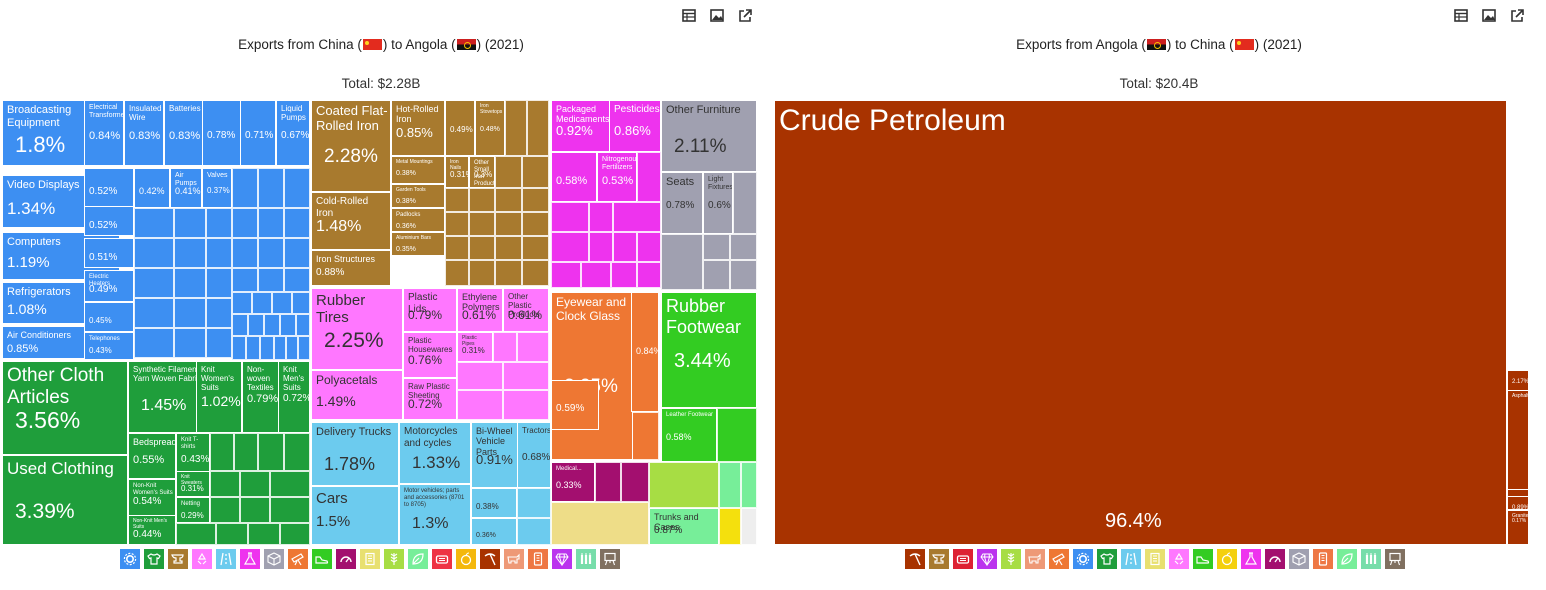 This screenshot has height=590, width=1546. I want to click on image-icon, so click(717, 15).